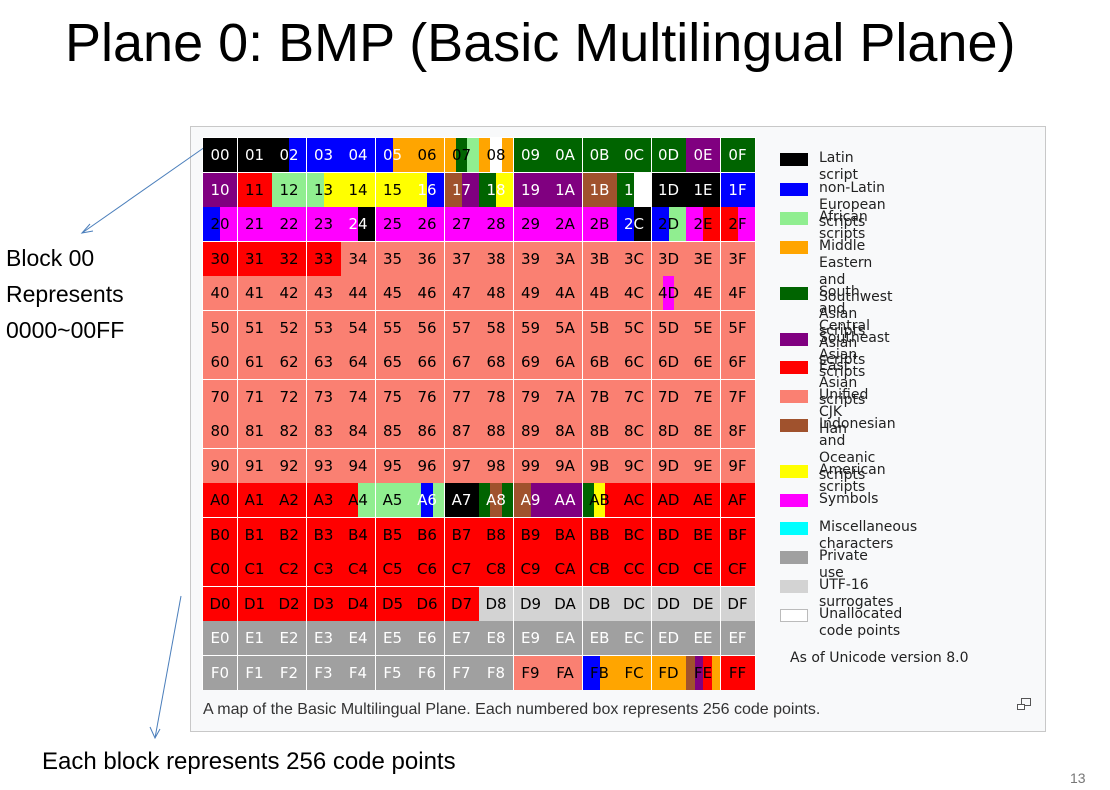 This screenshot has height=790, width=1110. I want to click on block-label: FE, so click(703, 672).